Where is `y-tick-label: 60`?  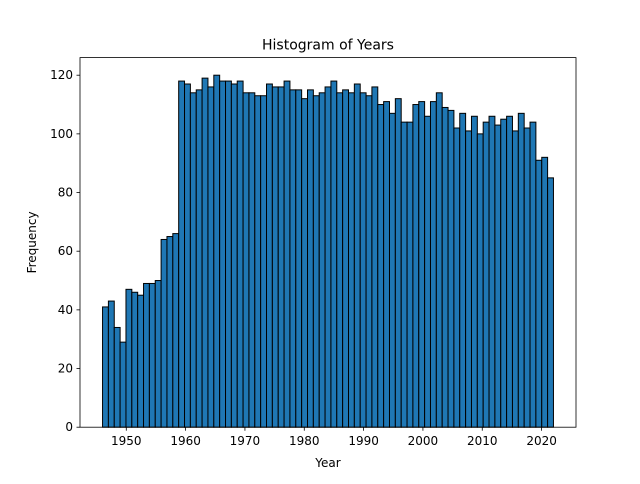 y-tick-label: 60 is located at coordinates (65, 251).